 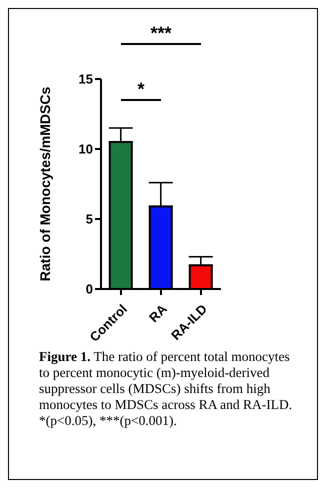 I want to click on caption: Figure 1., so click(x=64, y=356).